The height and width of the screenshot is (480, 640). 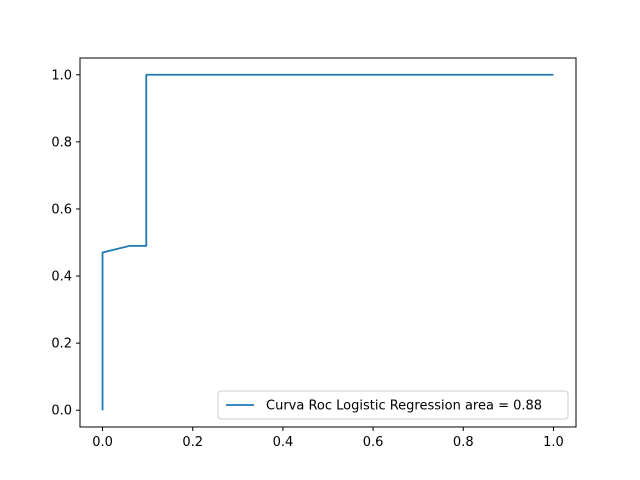 What do you see at coordinates (61, 277) in the screenshot?
I see `y-tick-label: 0.4` at bounding box center [61, 277].